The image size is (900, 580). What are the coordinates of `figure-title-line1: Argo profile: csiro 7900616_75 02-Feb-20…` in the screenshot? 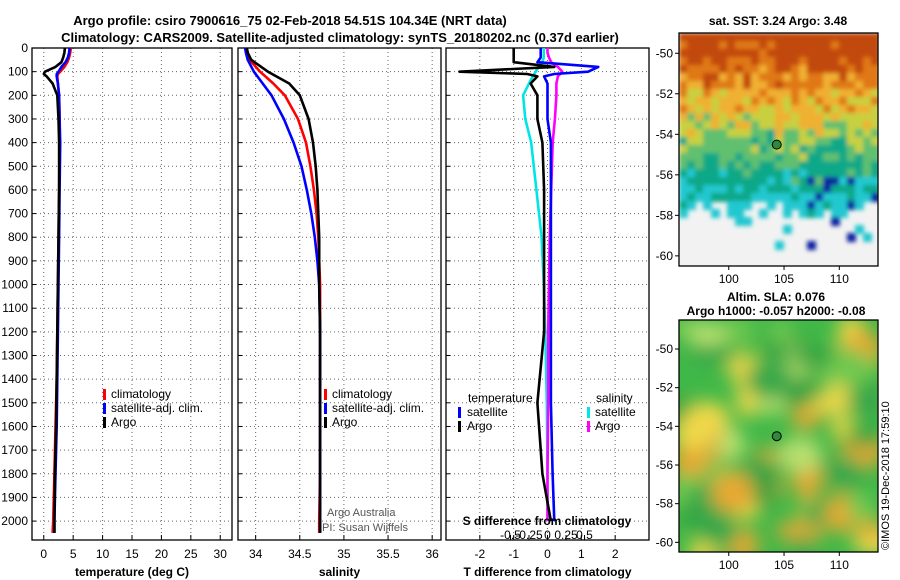 It's located at (290, 20).